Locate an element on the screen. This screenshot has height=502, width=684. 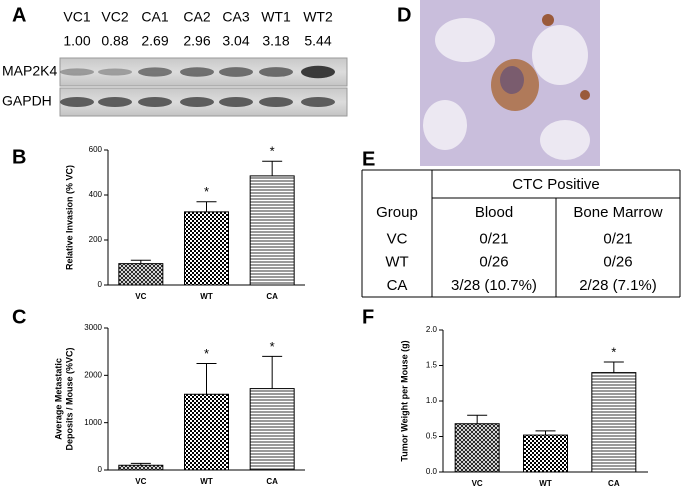
panel-label: F is located at coordinates (368, 317).